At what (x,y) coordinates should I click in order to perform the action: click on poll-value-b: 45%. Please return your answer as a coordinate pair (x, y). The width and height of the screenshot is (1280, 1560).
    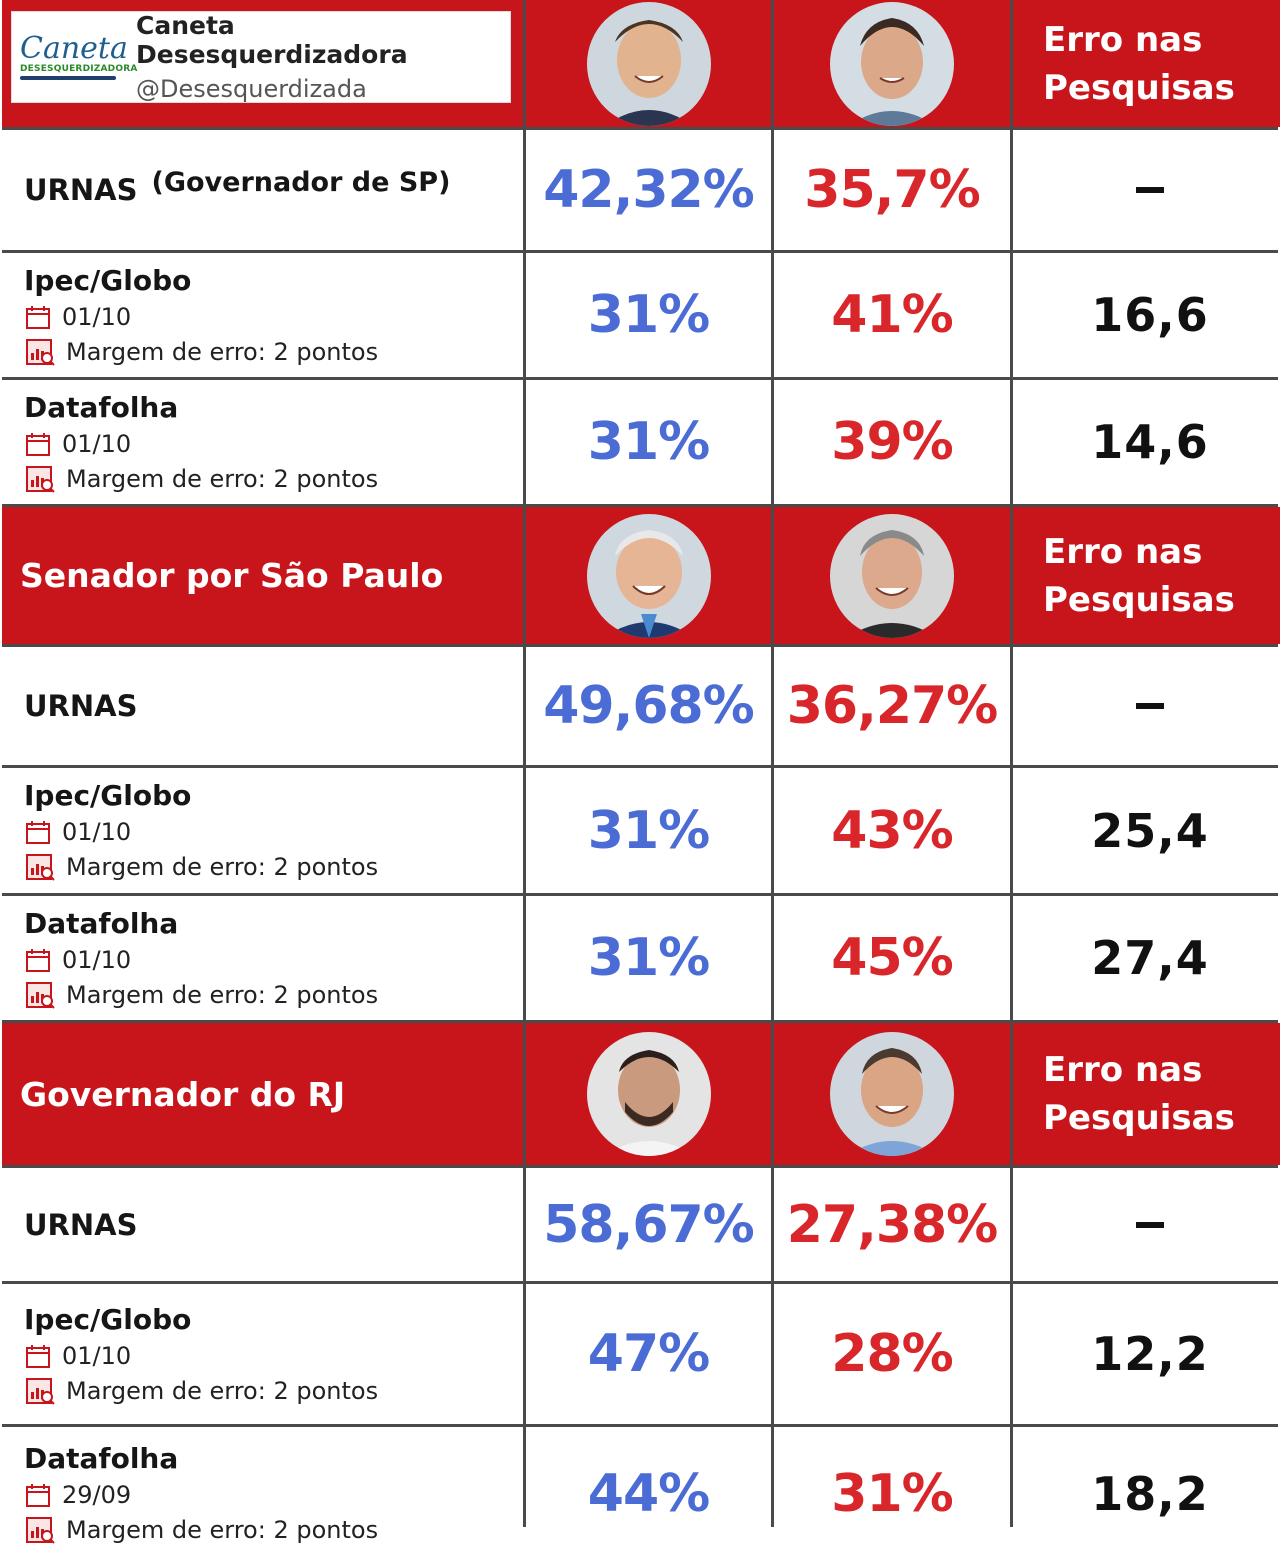
    Looking at the image, I should click on (892, 958).